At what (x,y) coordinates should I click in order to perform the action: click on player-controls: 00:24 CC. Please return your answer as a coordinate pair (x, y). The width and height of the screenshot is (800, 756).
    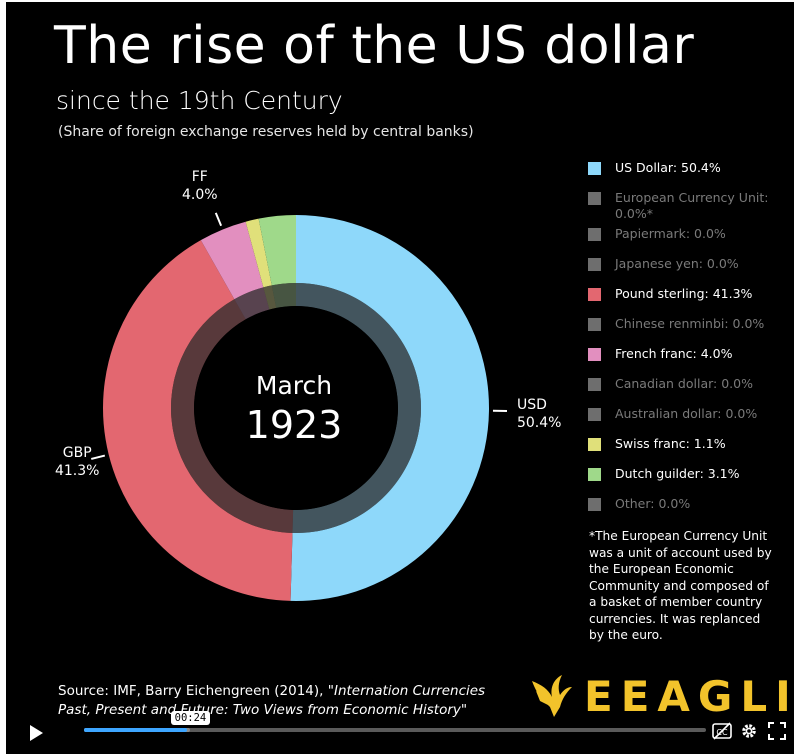
    Looking at the image, I should click on (400, 732).